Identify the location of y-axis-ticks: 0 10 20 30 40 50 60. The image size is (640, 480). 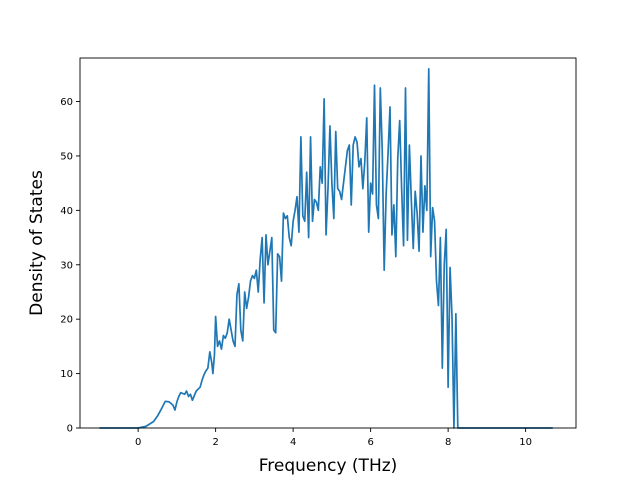
(70, 266).